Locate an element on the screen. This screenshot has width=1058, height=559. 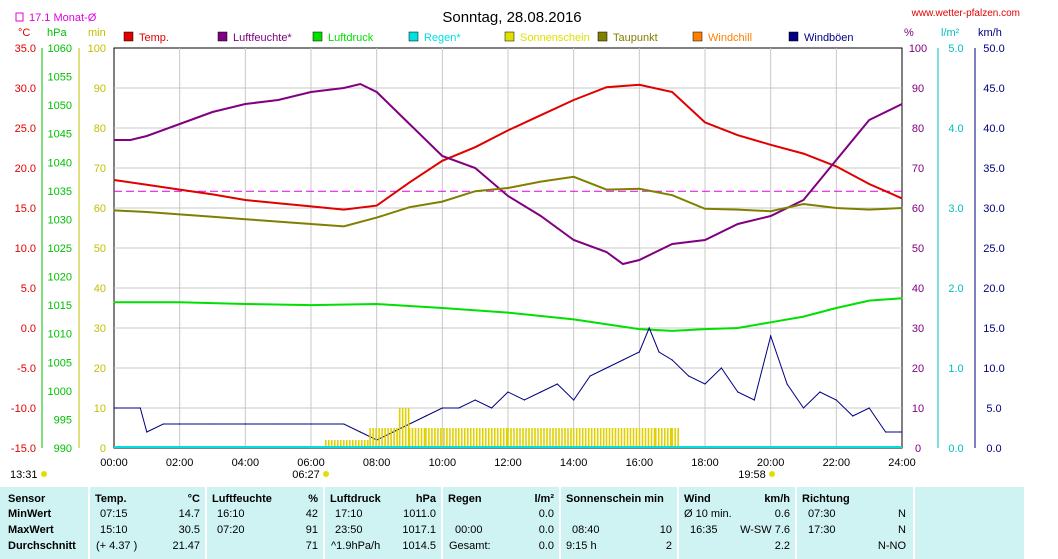
rain-axis-tick-label: 5.0 is located at coordinates (955, 49).